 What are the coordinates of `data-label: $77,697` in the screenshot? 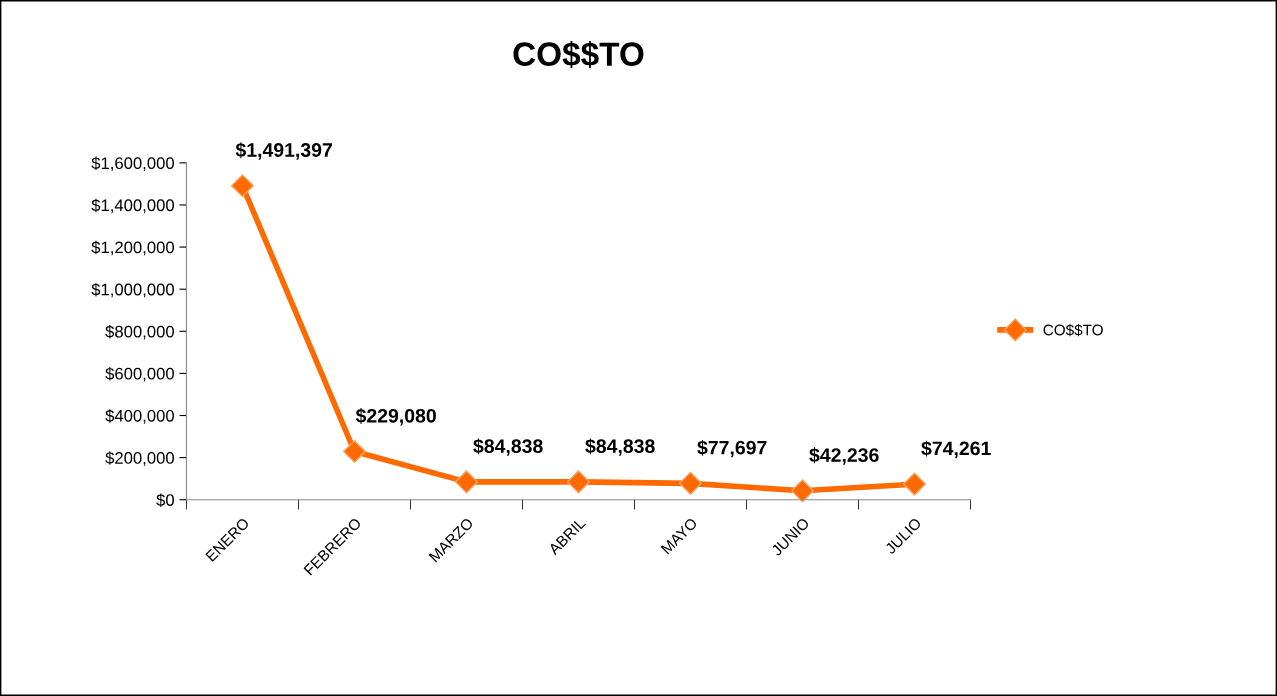 It's located at (732, 448).